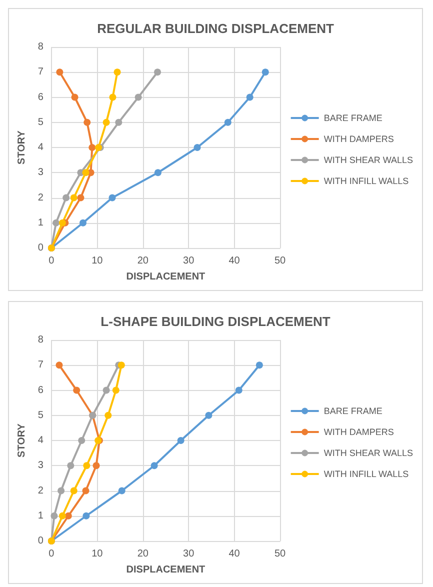 The height and width of the screenshot is (587, 433). What do you see at coordinates (215, 28) in the screenshot?
I see `chart-title: REGULAR BUILDING DISPLACEMENT` at bounding box center [215, 28].